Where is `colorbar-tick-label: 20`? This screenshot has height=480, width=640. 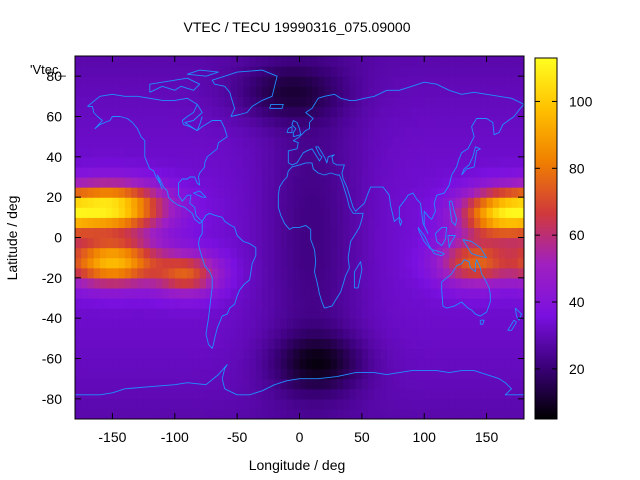 colorbar-tick-label: 20 is located at coordinates (577, 369).